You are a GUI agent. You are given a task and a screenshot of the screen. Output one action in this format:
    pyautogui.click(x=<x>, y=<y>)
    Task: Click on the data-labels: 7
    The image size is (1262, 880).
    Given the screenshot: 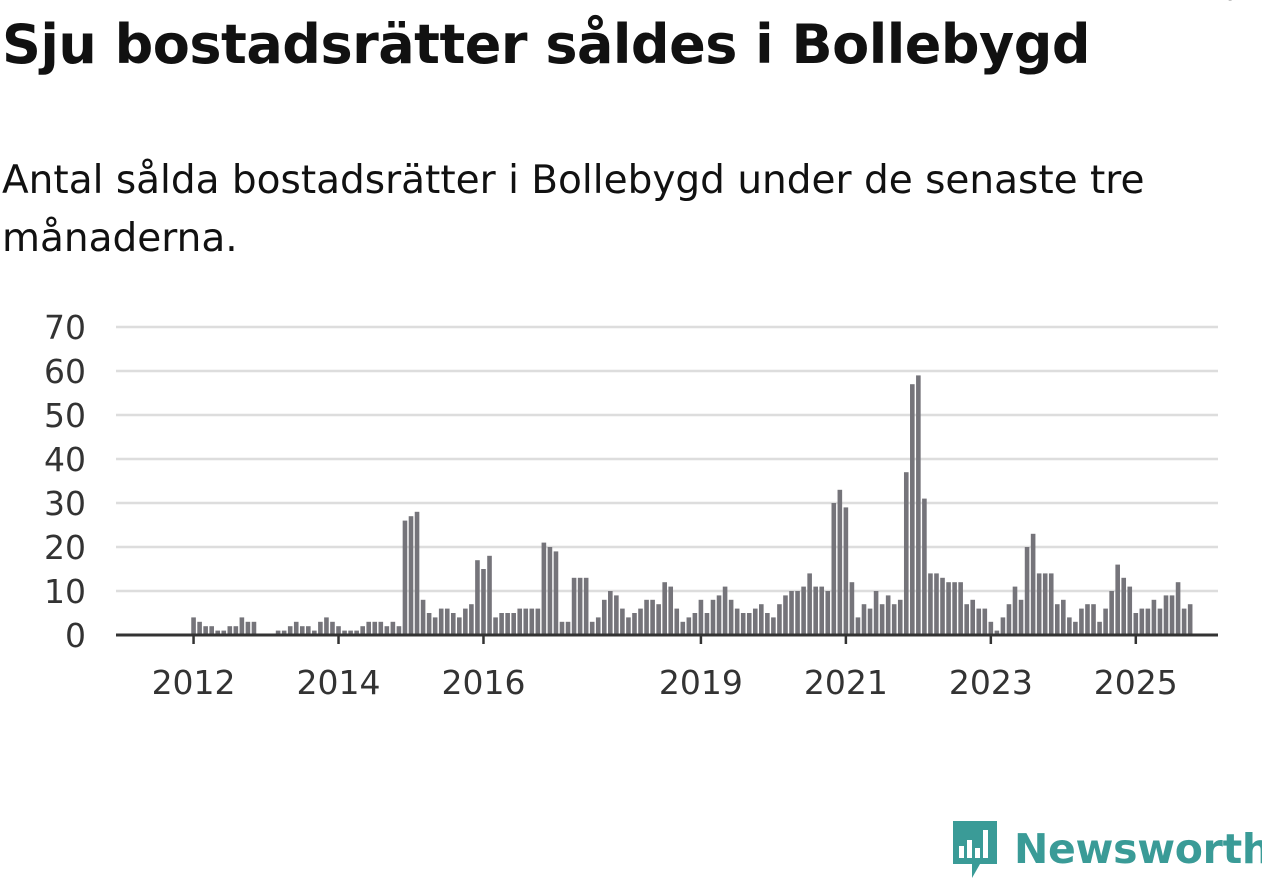 What is the action you would take?
    pyautogui.click(x=1233, y=3)
    